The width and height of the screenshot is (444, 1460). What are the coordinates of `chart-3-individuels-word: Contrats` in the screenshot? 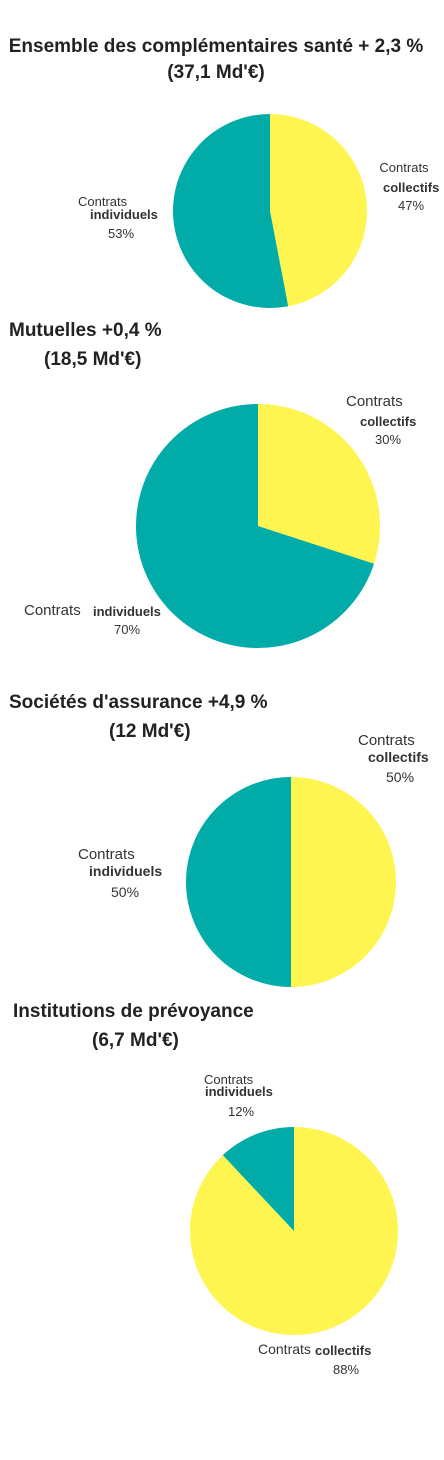 It's located at (106, 854).